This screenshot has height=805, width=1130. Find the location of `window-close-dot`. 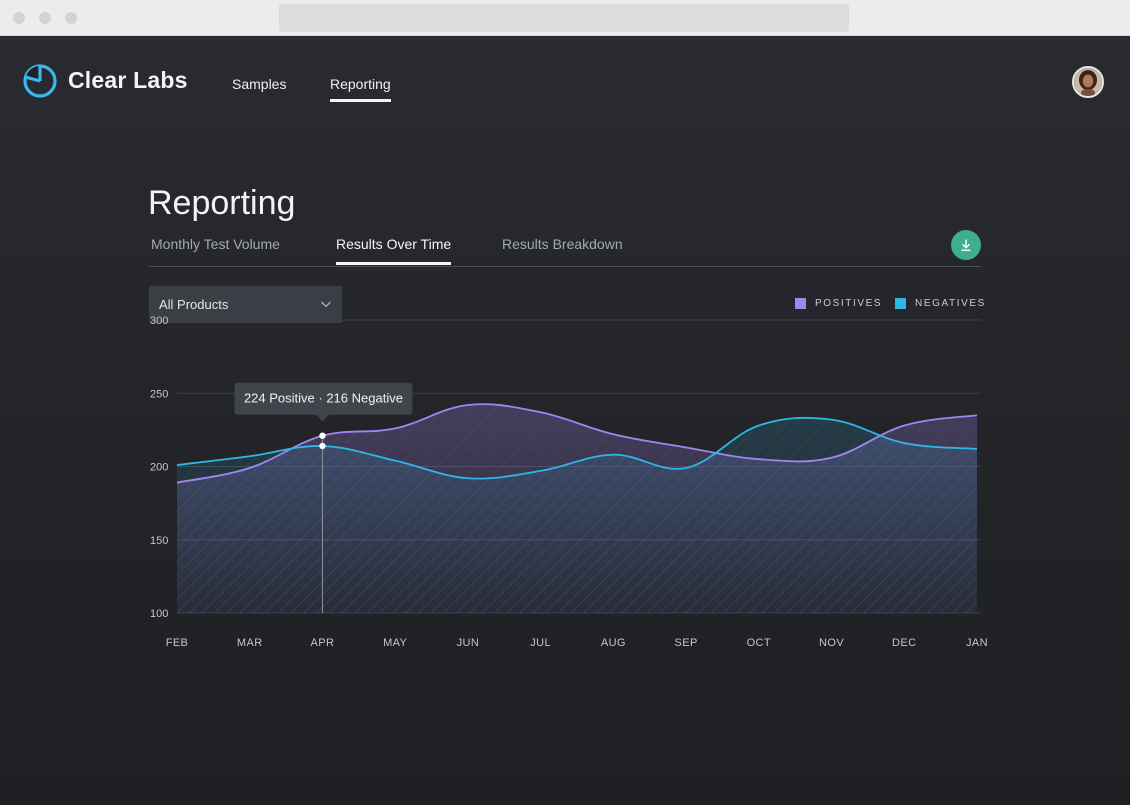

window-close-dot is located at coordinates (19, 18).